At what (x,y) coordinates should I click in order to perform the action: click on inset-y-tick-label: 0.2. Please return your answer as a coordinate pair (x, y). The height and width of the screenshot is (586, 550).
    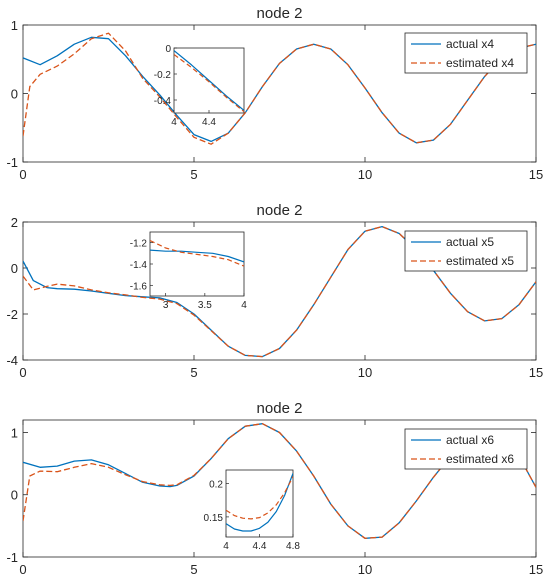
    Looking at the image, I should click on (216, 484).